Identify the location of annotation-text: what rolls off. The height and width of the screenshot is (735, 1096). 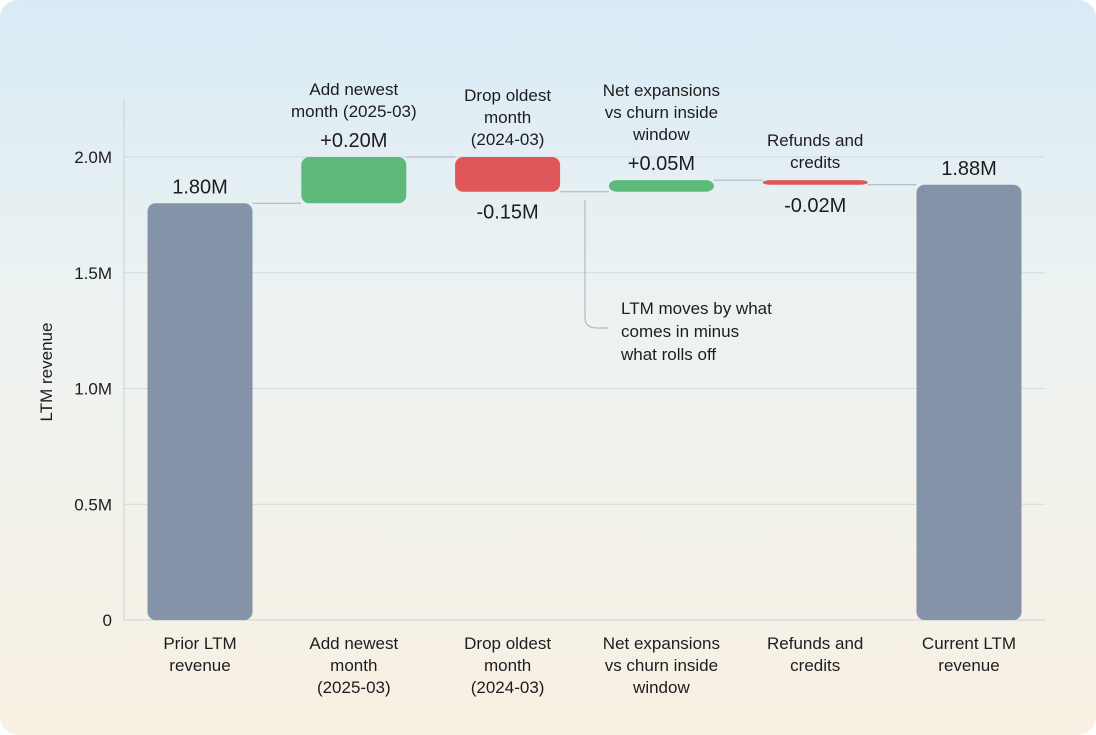
(668, 354).